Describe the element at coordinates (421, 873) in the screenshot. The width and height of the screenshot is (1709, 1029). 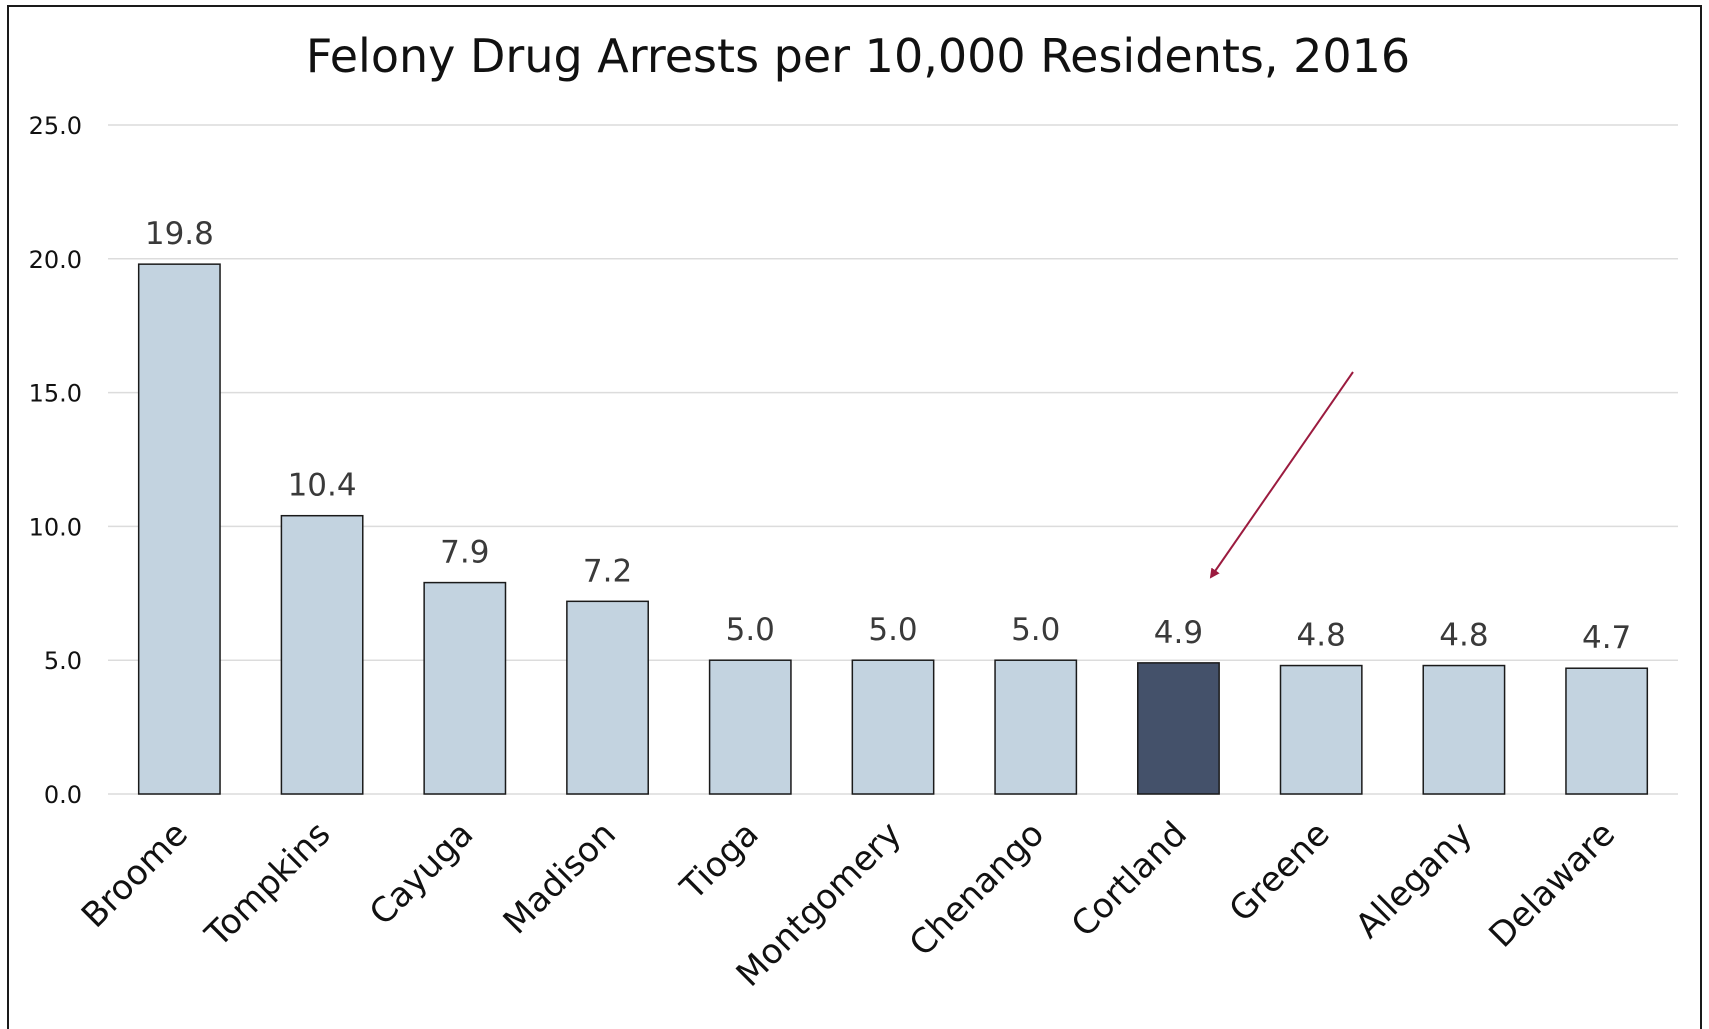
I see `x-tick-label-cayuga: Cayuga` at that location.